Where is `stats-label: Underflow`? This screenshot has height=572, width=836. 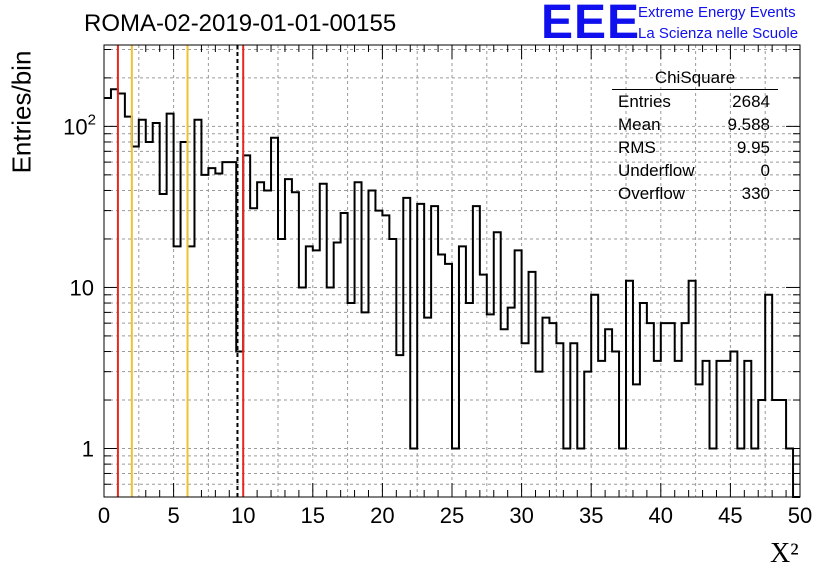 stats-label: Underflow is located at coordinates (656, 170).